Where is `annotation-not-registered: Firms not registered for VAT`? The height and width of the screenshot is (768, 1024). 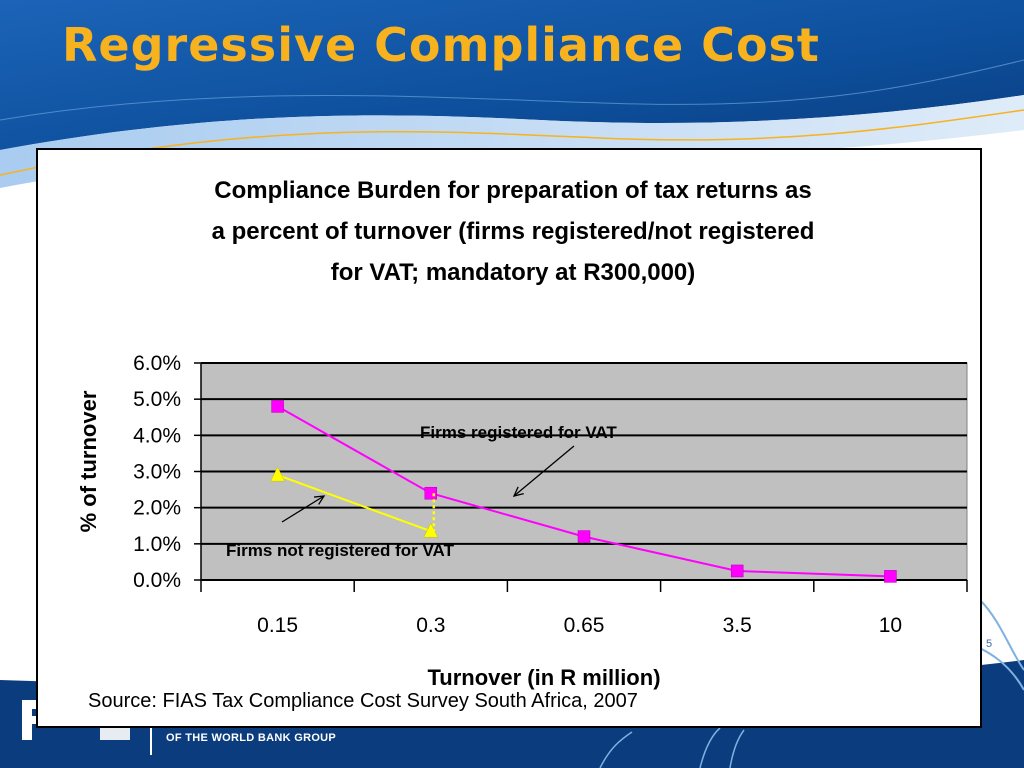
annotation-not-registered: Firms not registered for VAT is located at coordinates (340, 550).